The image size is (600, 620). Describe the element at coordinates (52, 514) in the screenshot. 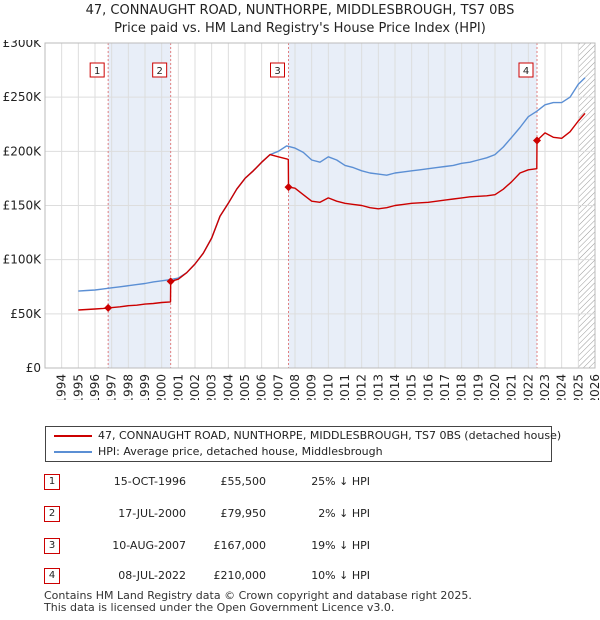

I see `sale-number-badge: 2` at that location.